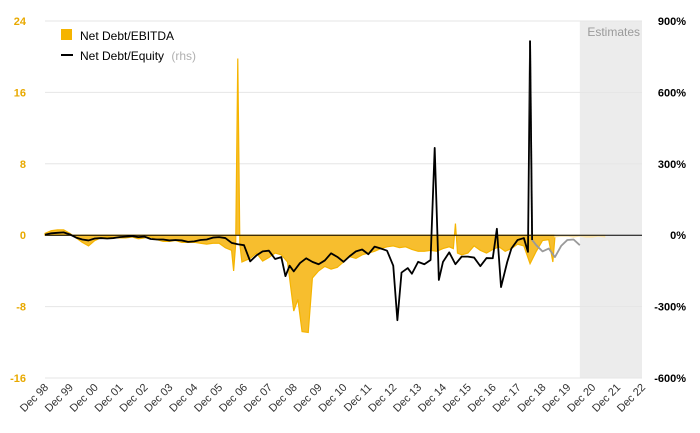 The width and height of the screenshot is (700, 433). I want to click on legend-label-net-debt-equity-name: Net Debt/Equity, so click(122, 56).